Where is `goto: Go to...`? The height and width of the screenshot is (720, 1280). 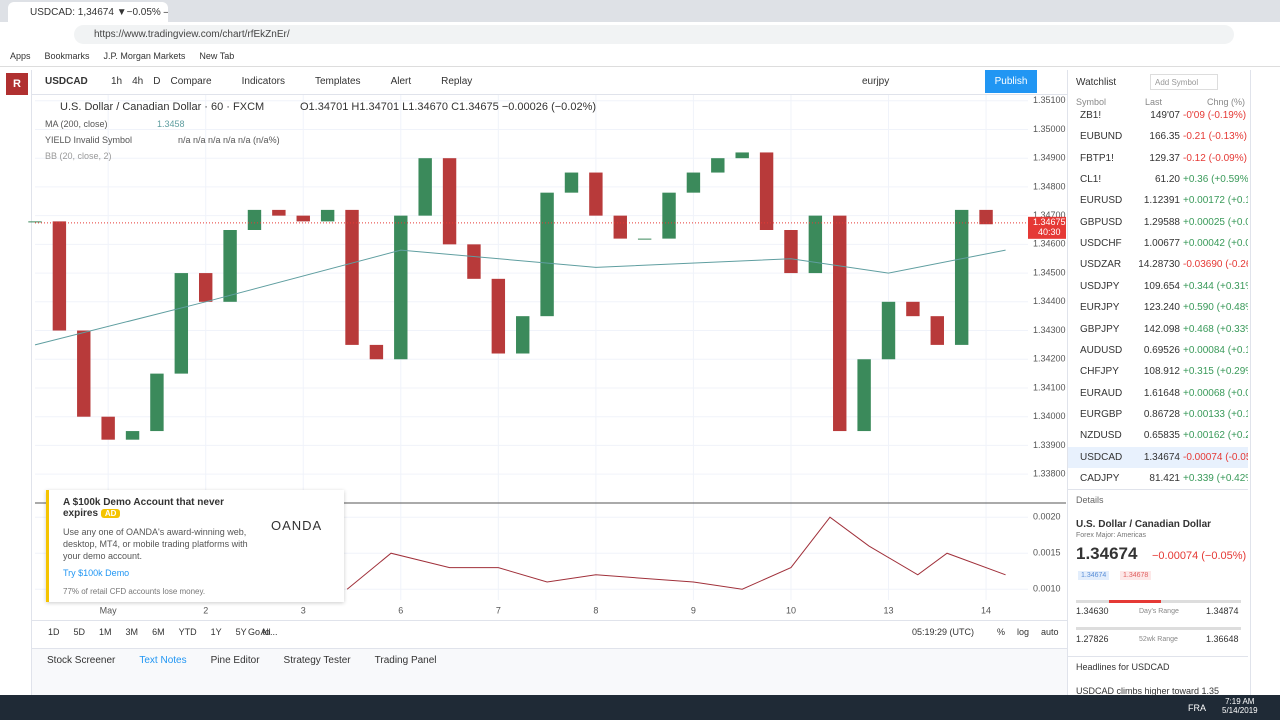
goto: Go to... is located at coordinates (263, 632).